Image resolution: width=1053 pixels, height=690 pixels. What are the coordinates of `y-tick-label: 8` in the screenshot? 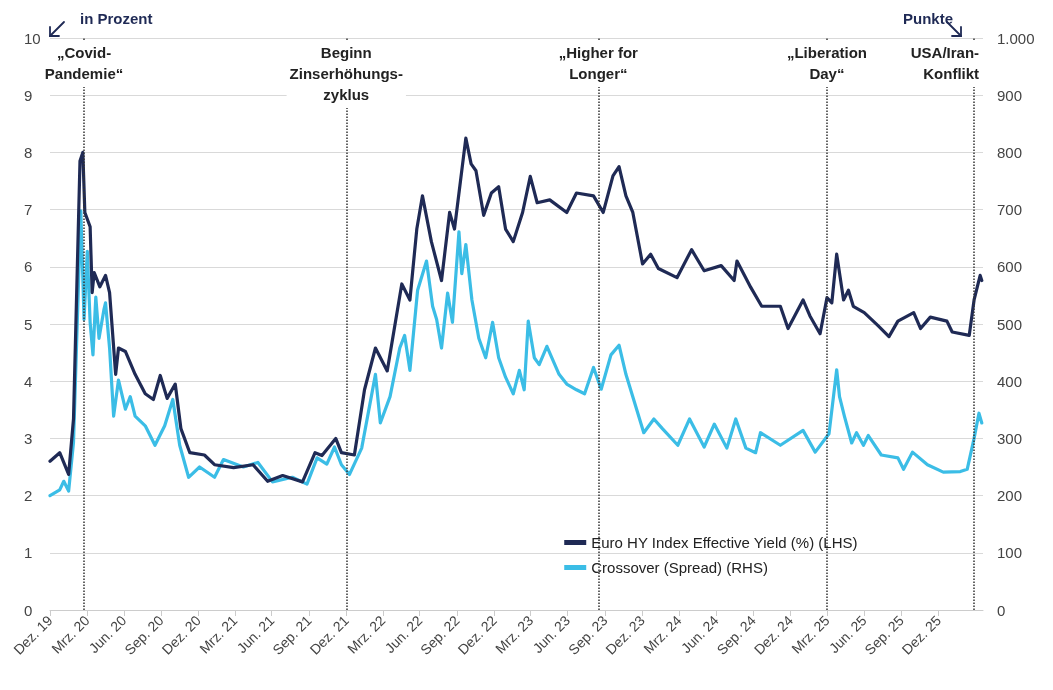 It's located at (28, 152).